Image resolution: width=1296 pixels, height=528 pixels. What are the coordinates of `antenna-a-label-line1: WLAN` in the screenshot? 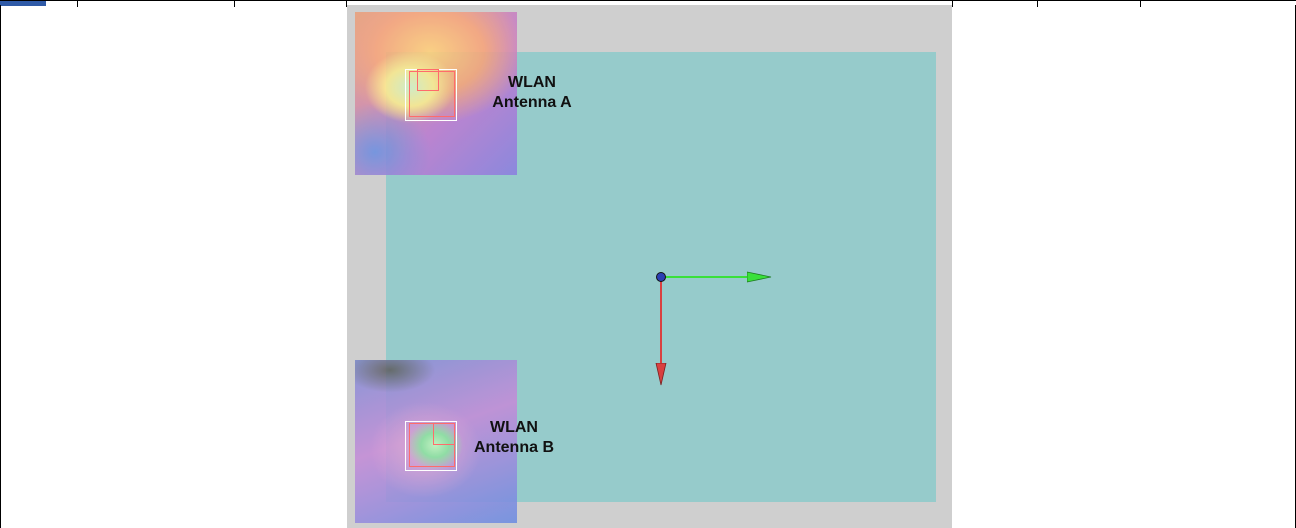 It's located at (532, 82).